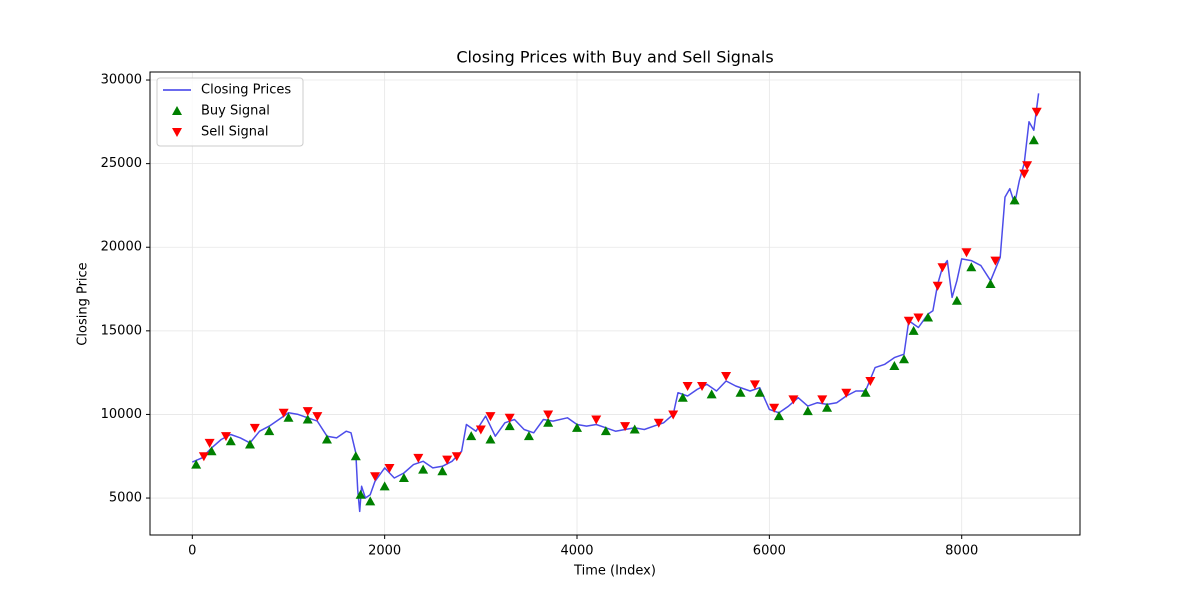  I want to click on x-tick-label: 8000, so click(961, 551).